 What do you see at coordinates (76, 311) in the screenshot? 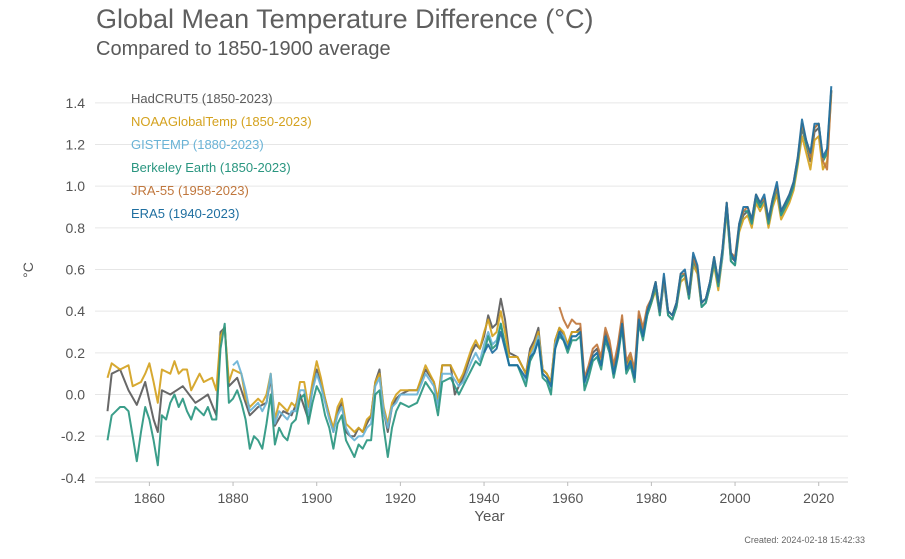
I see `y-tick-label: 0.4` at bounding box center [76, 311].